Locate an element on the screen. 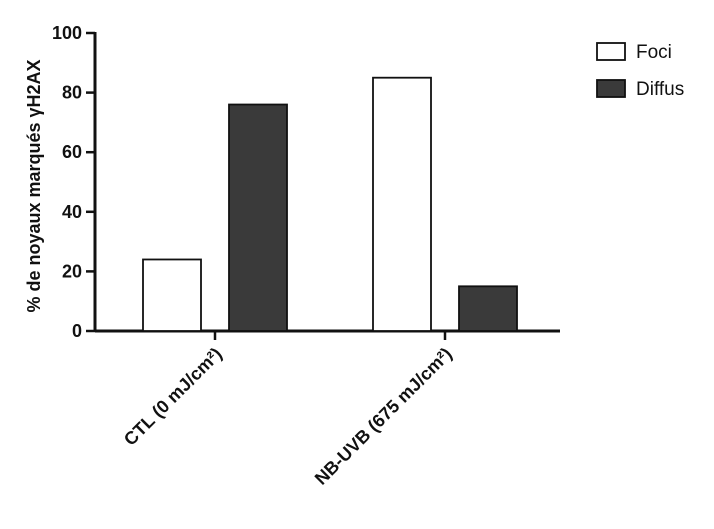  category-label-2: NB-UVB (675 mJ/cm²) is located at coordinates (383, 416).